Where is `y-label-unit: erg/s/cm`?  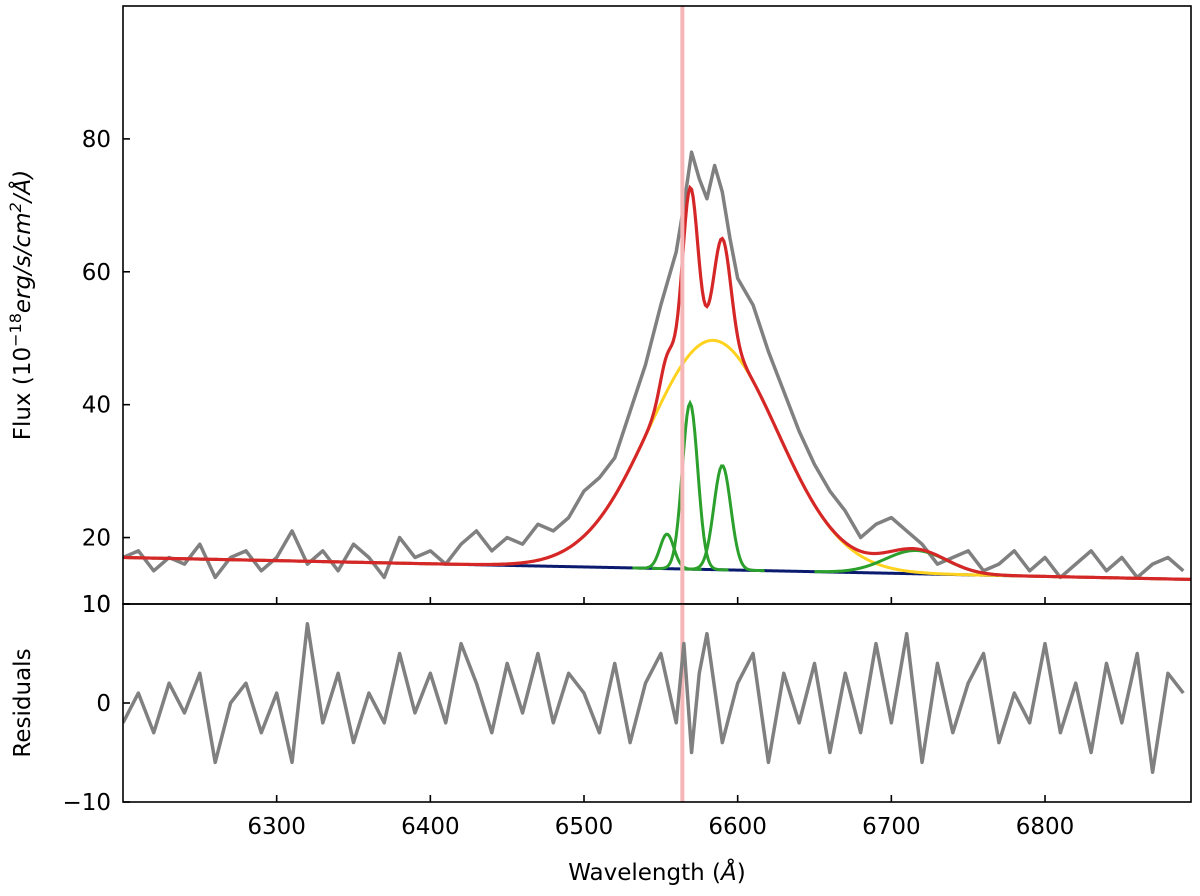
y-label-unit: erg/s/cm is located at coordinates (23, 262).